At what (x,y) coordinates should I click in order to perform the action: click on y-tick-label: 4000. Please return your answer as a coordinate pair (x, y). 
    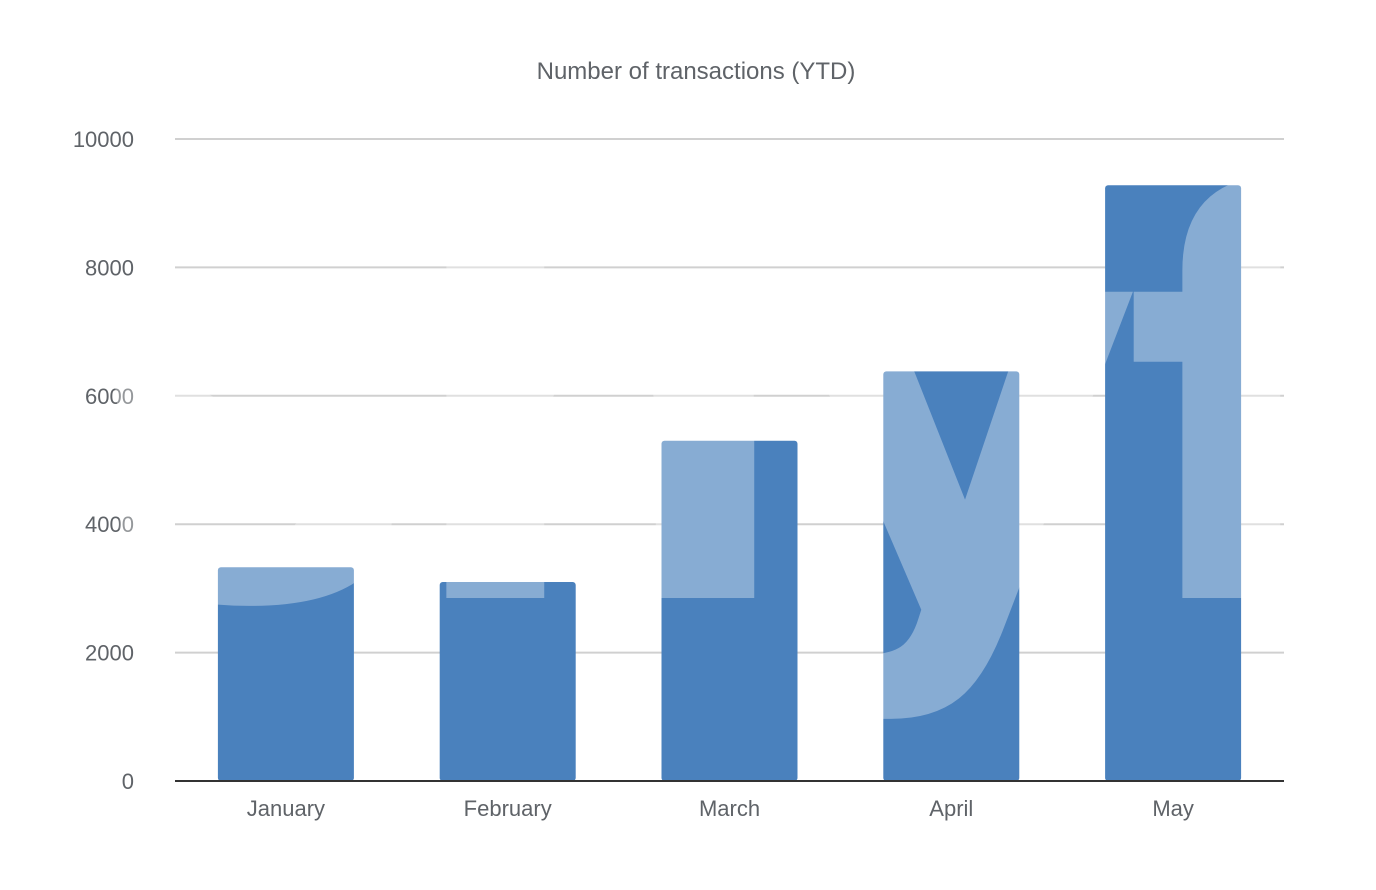
    Looking at the image, I should click on (109, 524).